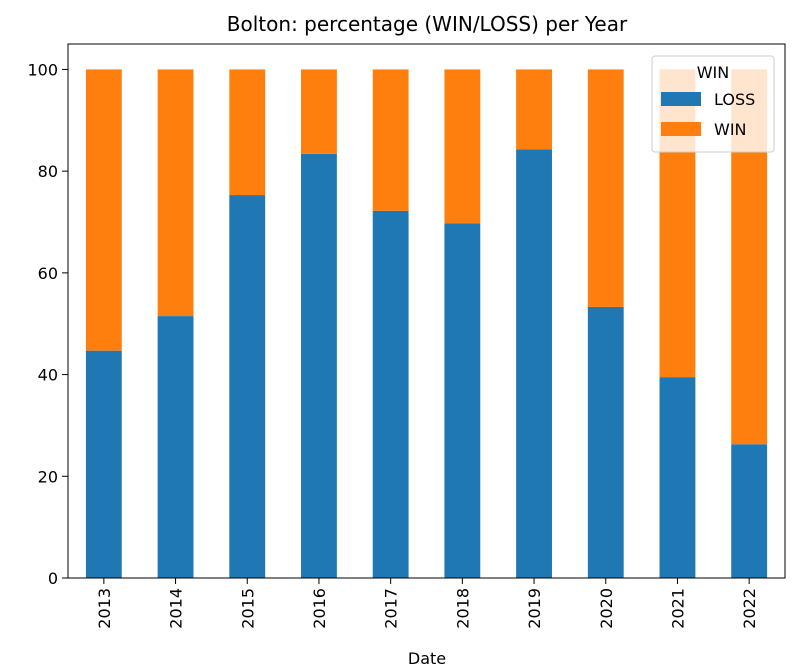 This screenshot has width=800, height=664. Describe the element at coordinates (104, 608) in the screenshot. I see `x-tick-label-2013: 2013` at that location.